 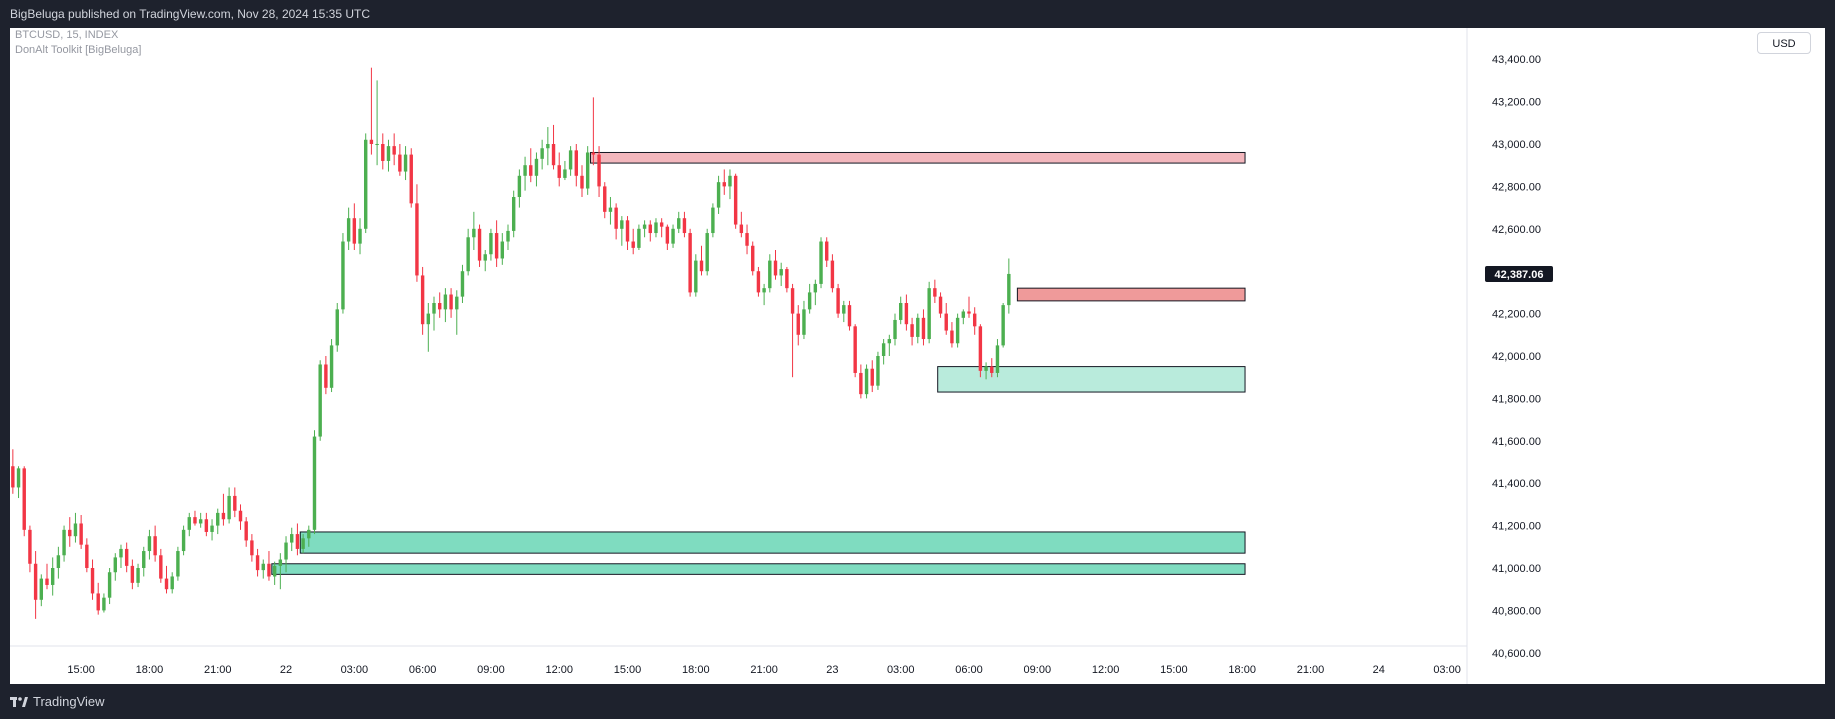 What do you see at coordinates (1516, 145) in the screenshot?
I see `price-tick-label: 43,000.00` at bounding box center [1516, 145].